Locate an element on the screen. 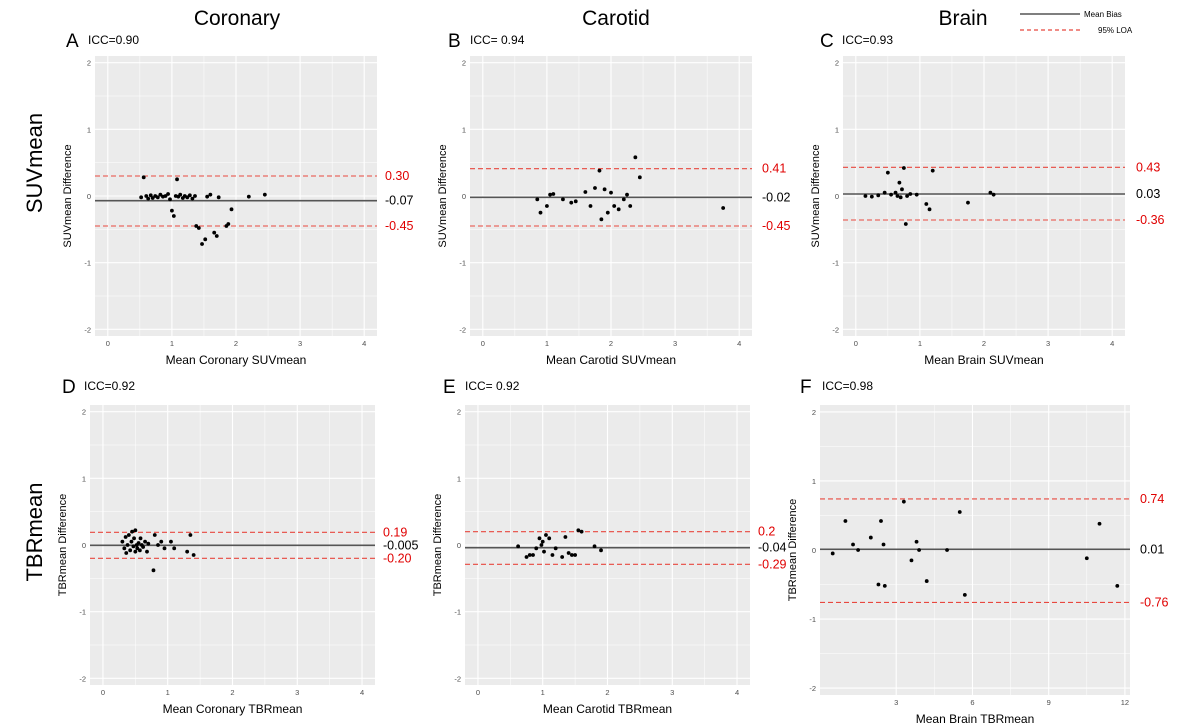  x-axis-label: Mean Coronary SUVmean is located at coordinates (236, 360).